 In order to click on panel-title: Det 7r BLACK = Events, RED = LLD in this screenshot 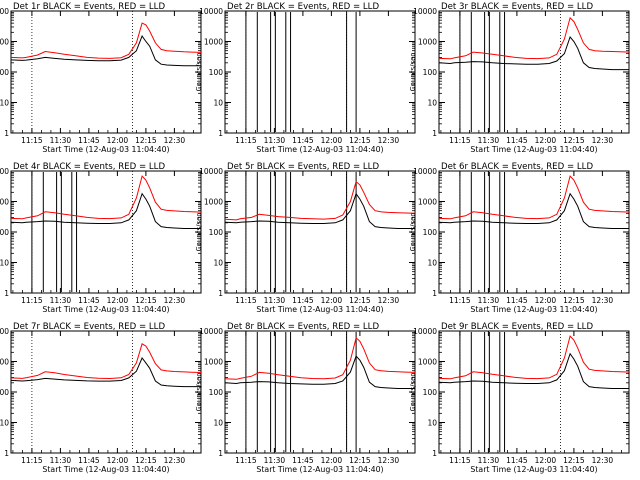, I will do `click(89, 327)`.